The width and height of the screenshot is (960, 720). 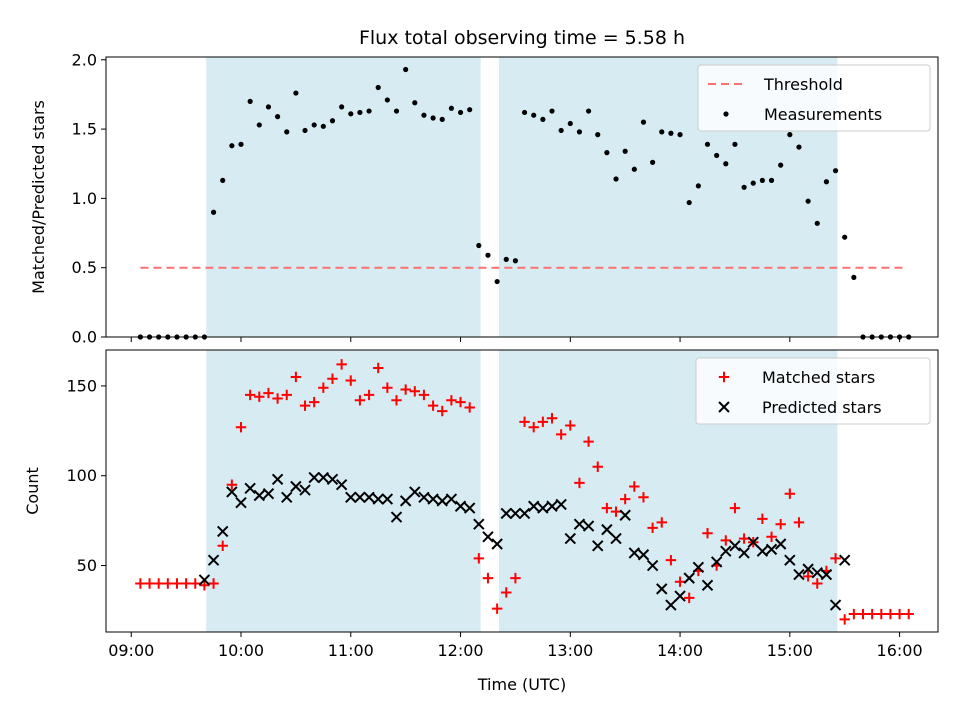 I want to click on legend-label: Measurements, so click(x=823, y=114).